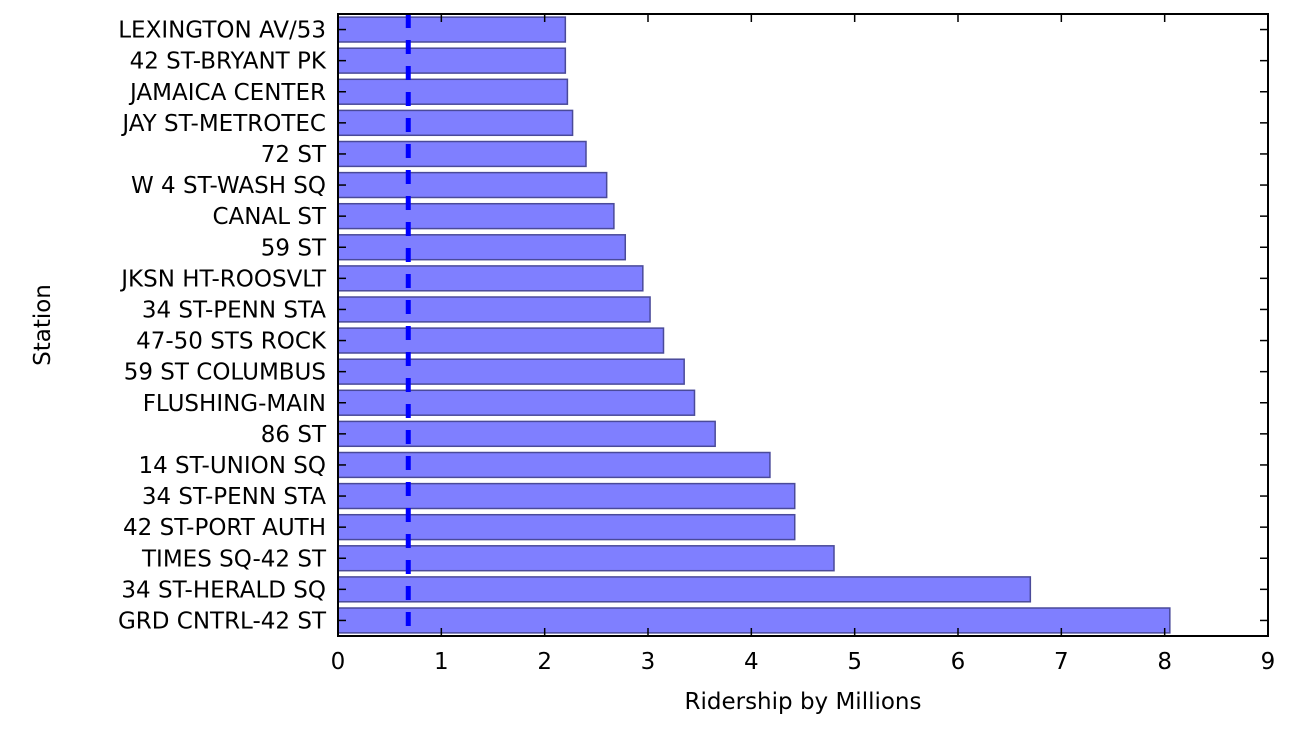  I want to click on x-tick-label: 8, so click(1164, 662).